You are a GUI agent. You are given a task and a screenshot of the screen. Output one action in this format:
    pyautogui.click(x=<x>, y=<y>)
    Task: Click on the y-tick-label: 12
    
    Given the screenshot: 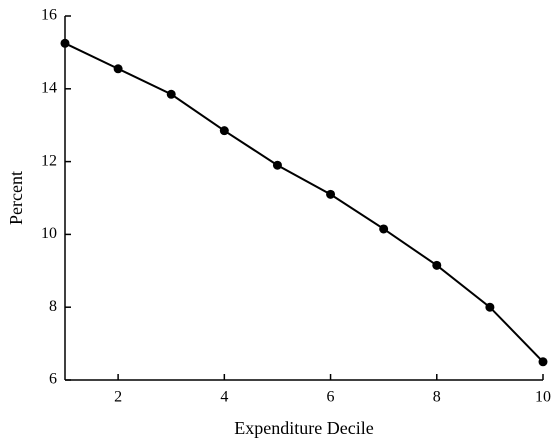 What is the action you would take?
    pyautogui.click(x=49, y=160)
    